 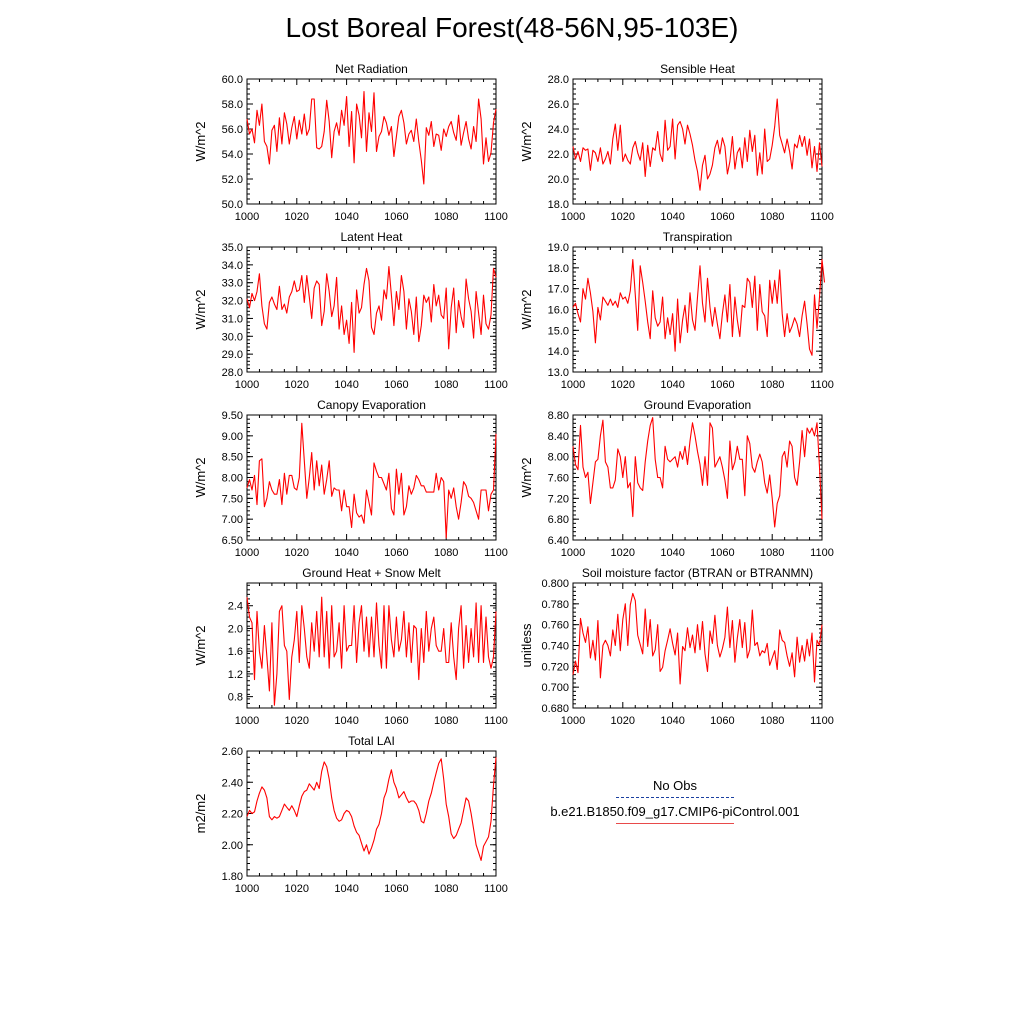 What do you see at coordinates (232, 783) in the screenshot?
I see `y-tick-label: 2.40` at bounding box center [232, 783].